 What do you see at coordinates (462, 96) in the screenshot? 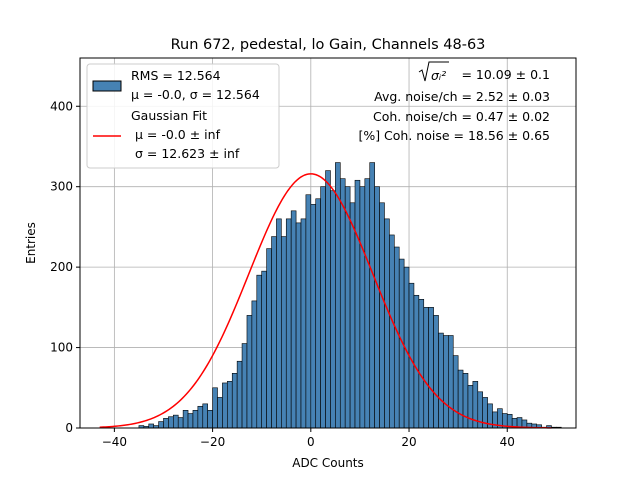
I see `avg-noise-annotation: Avg. noise/ch = 2.52 ± 0.03` at bounding box center [462, 96].